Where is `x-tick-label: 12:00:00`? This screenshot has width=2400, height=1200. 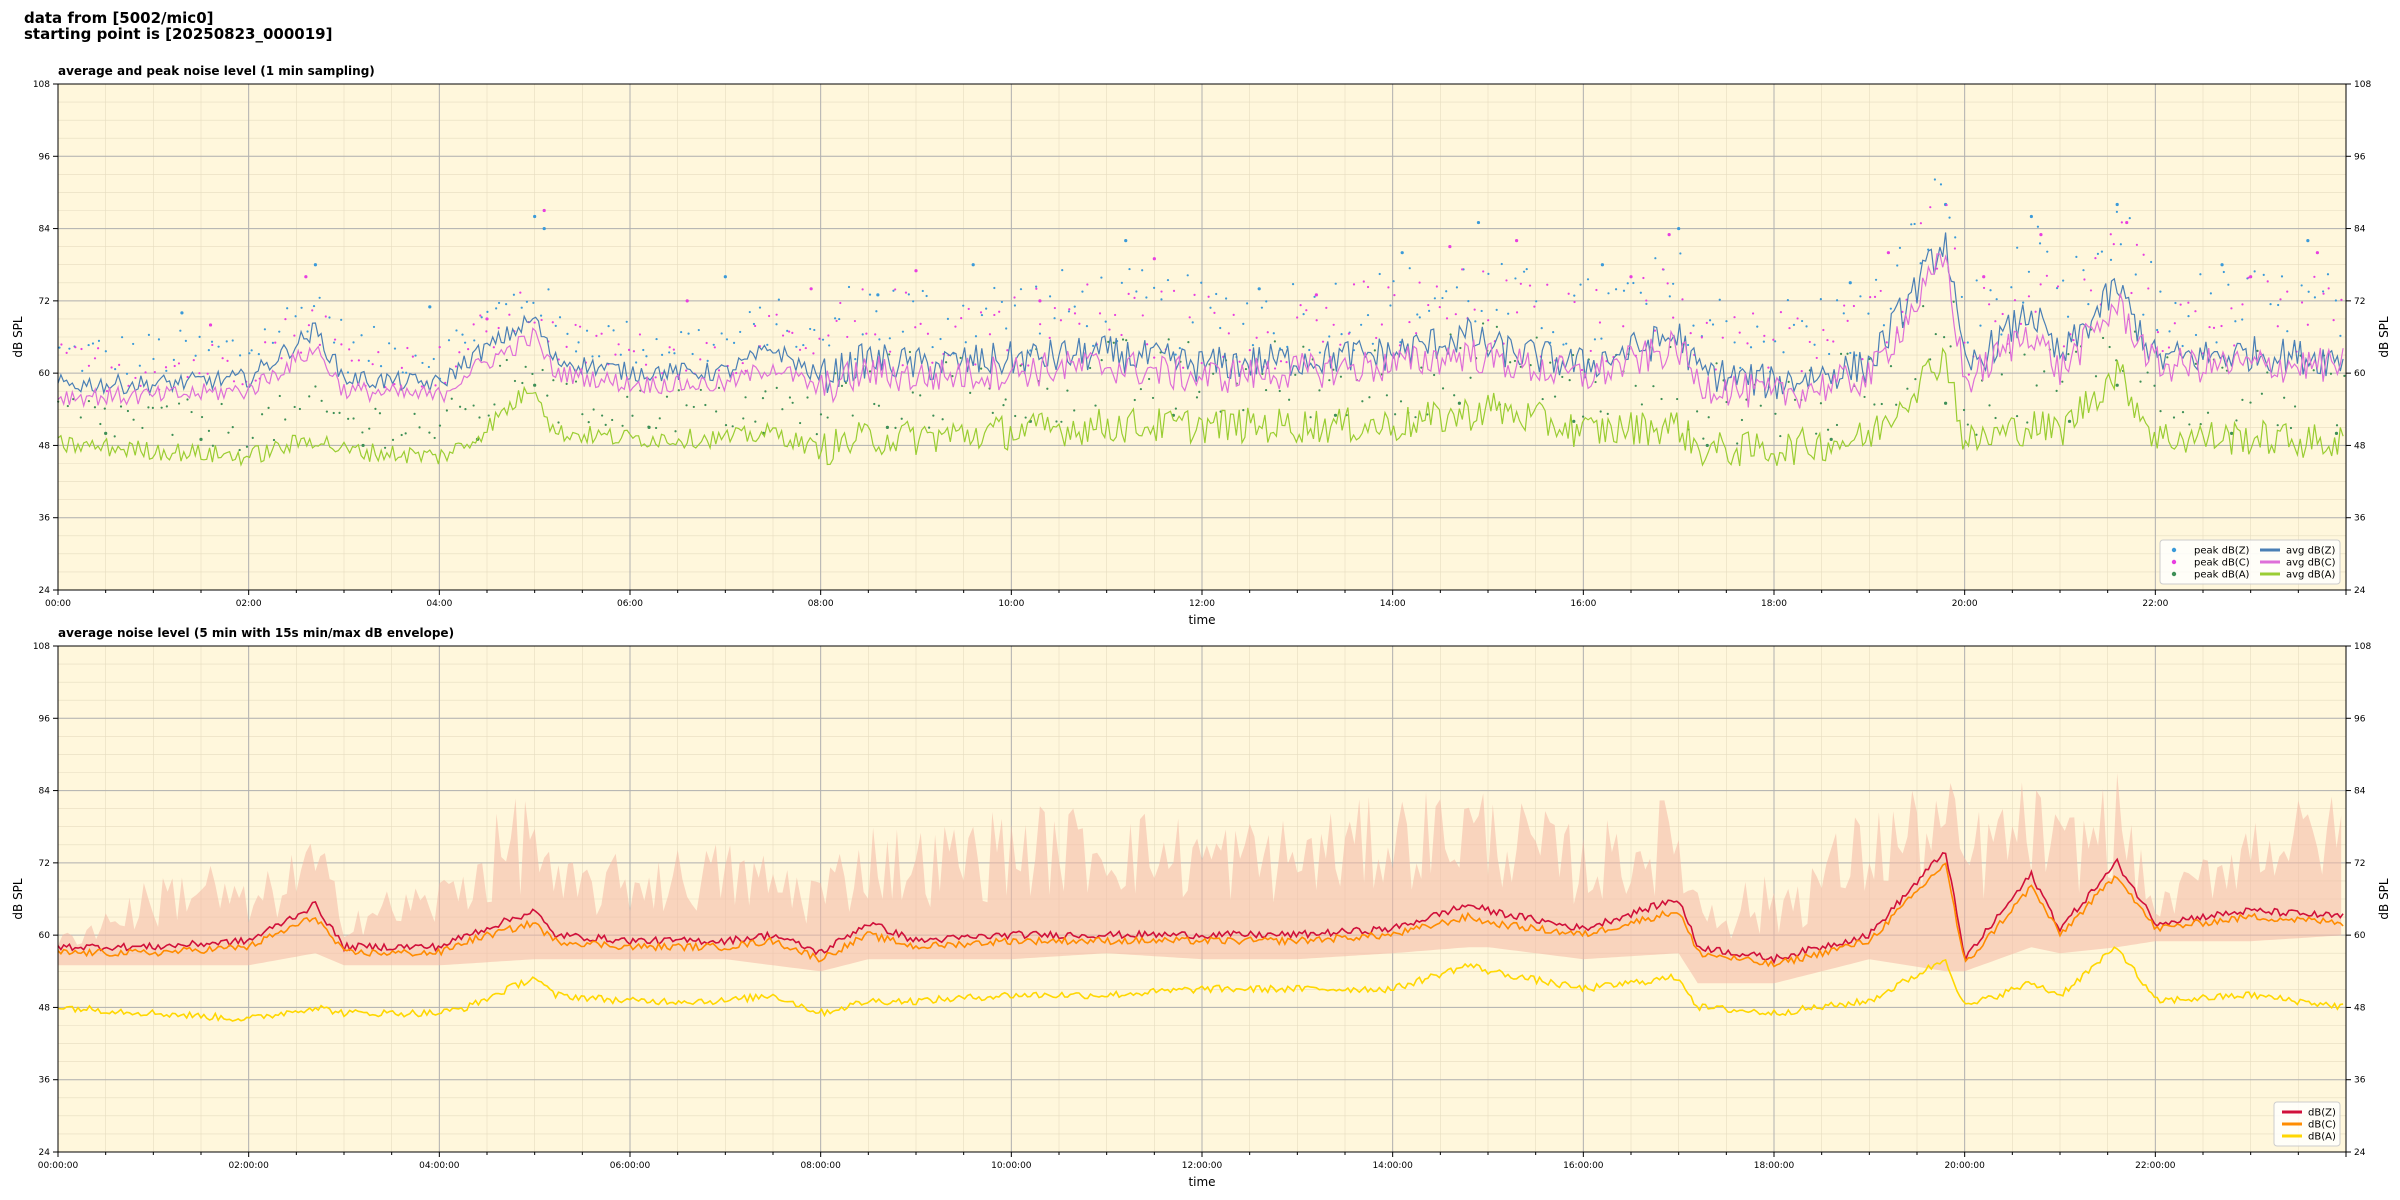 x-tick-label: 12:00:00 is located at coordinates (1202, 1166).